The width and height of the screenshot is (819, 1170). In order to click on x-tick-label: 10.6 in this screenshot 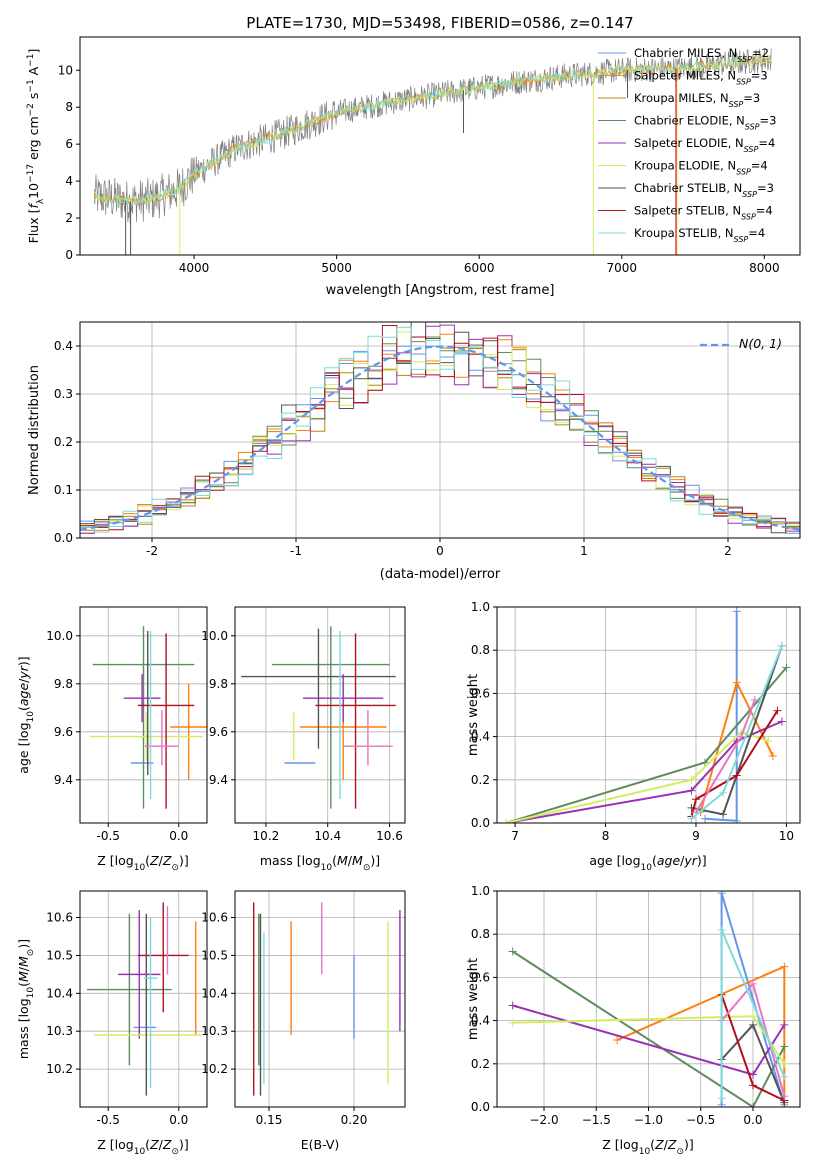, I will do `click(389, 836)`.